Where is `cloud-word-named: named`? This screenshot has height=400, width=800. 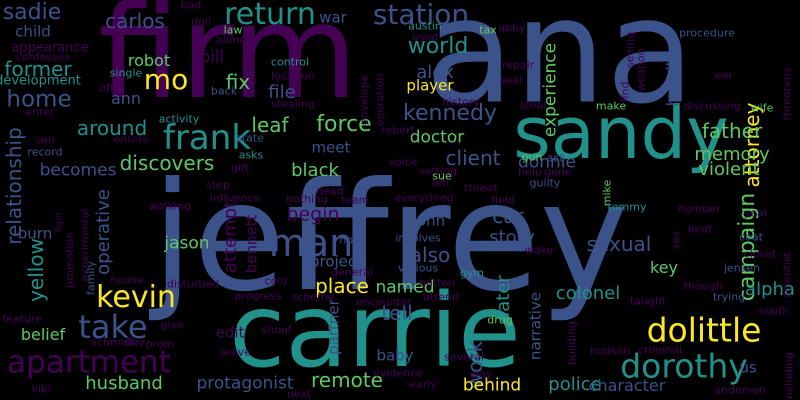 cloud-word-named: named is located at coordinates (405, 287).